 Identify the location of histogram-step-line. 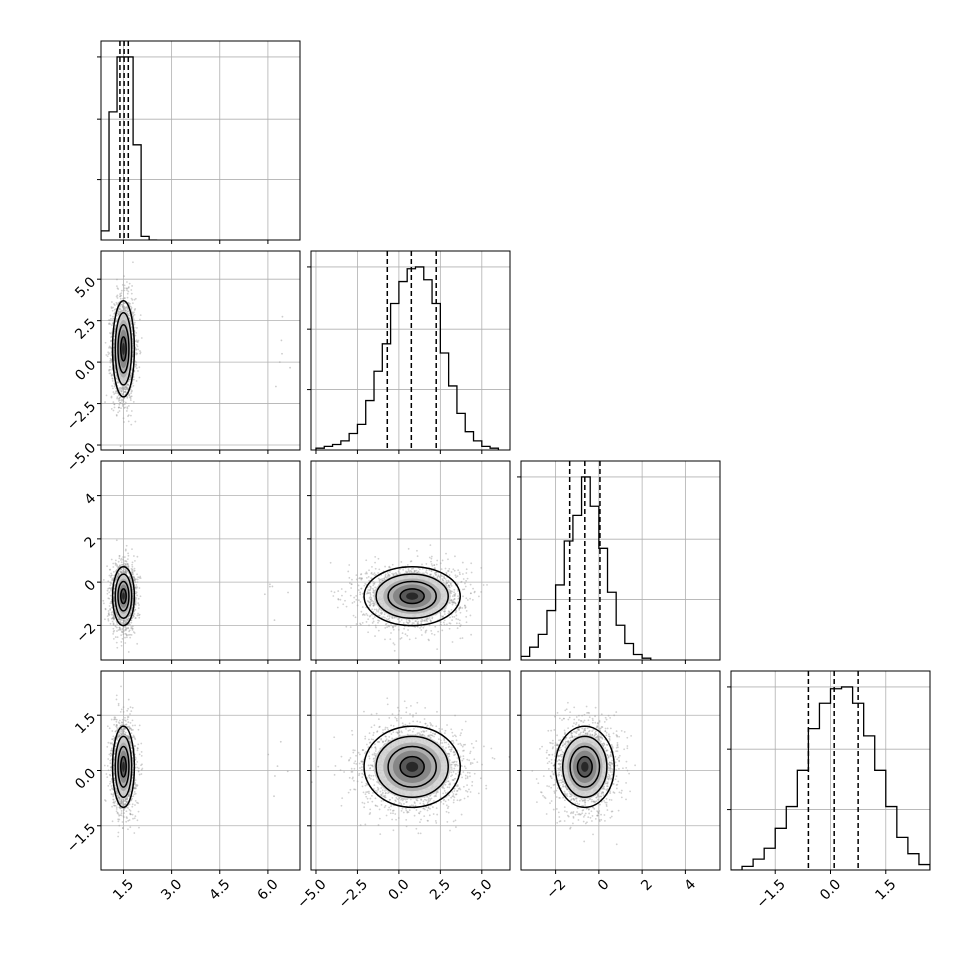
(407, 358).